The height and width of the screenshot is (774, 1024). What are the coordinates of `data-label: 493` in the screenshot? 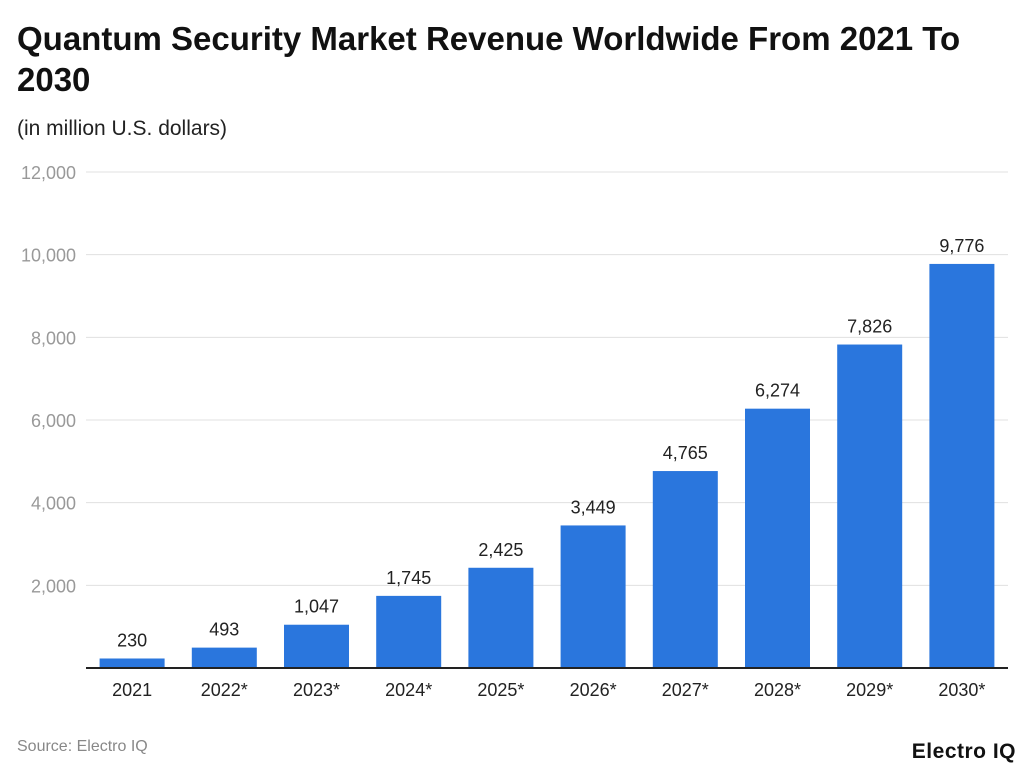 It's located at (224, 630).